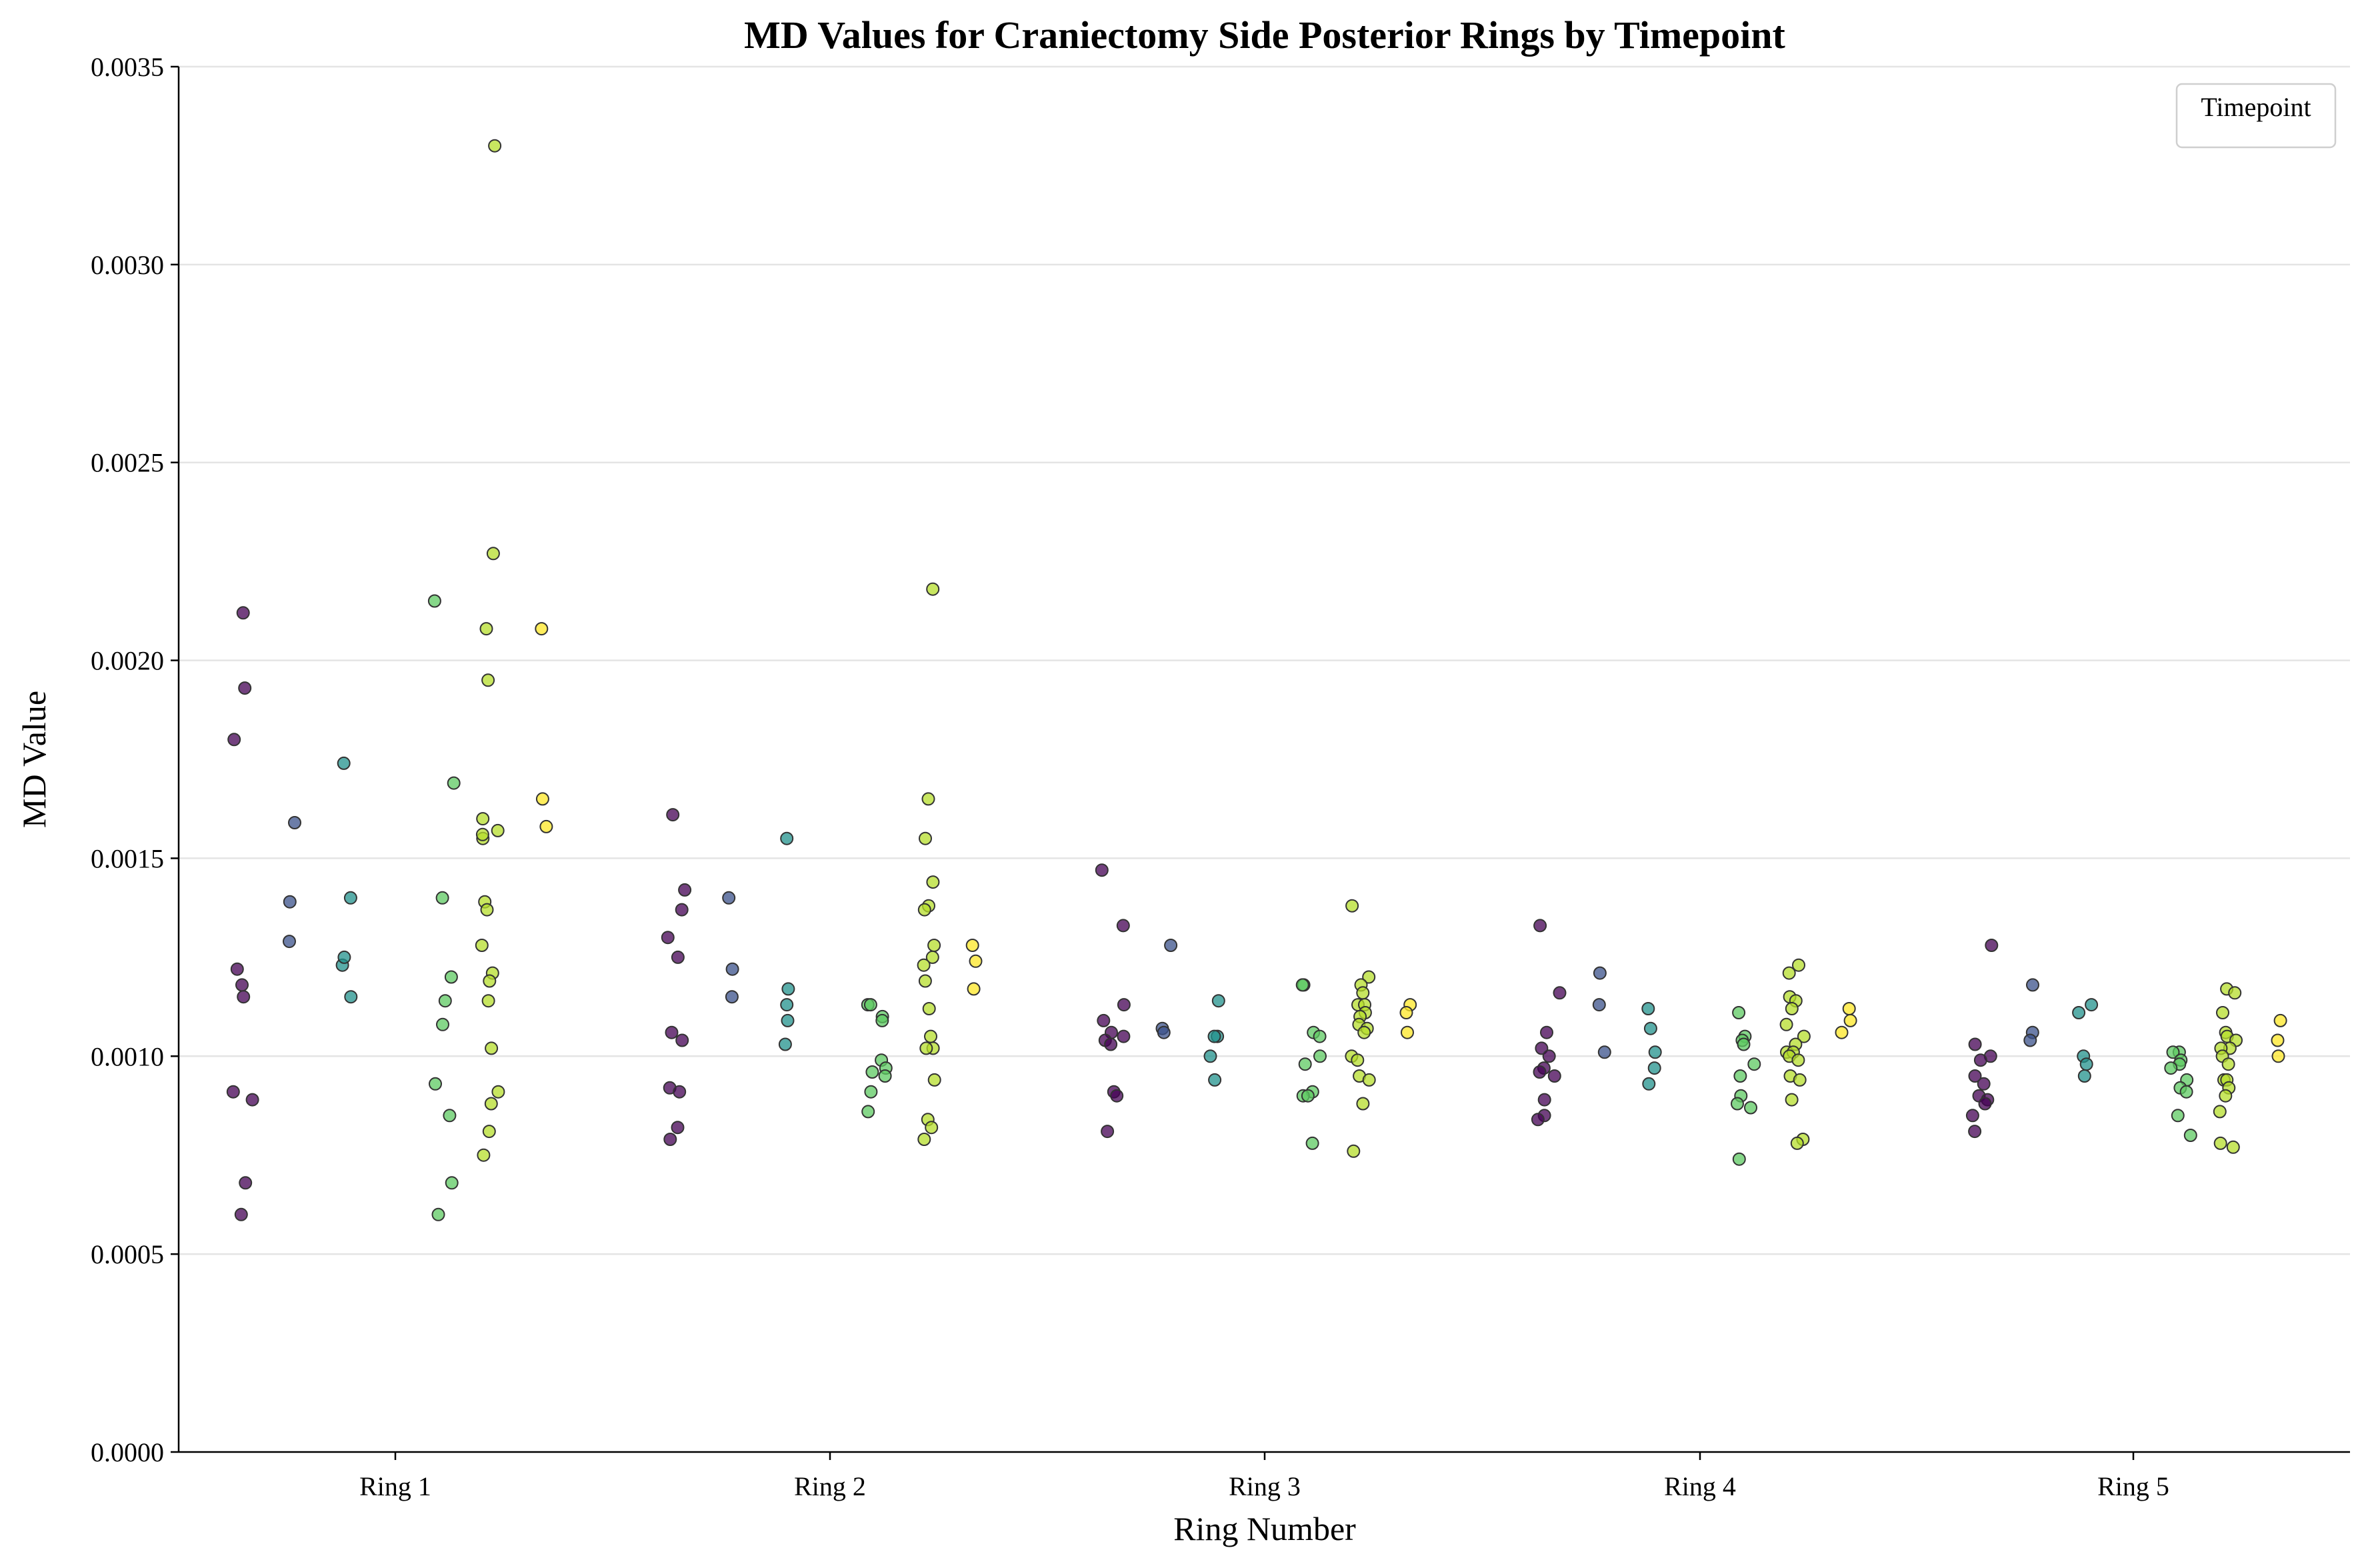 This screenshot has width=2368, height=1568. I want to click on x-tick-label: Ring 4, so click(1700, 1486).